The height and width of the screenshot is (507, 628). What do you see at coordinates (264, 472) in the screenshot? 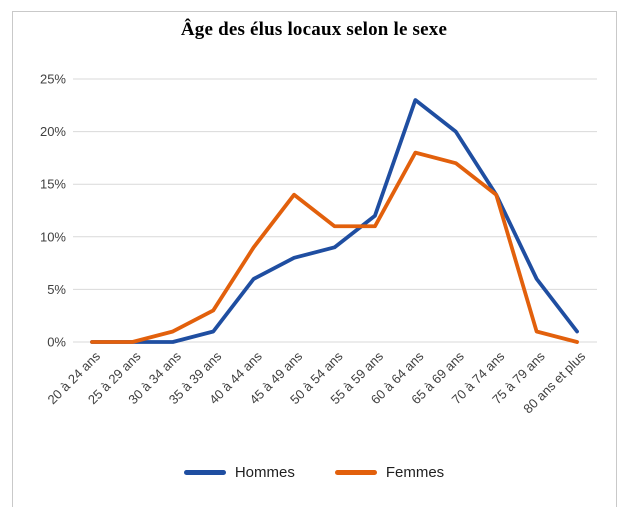
I see `legend-label-hommes: Hommes` at bounding box center [264, 472].